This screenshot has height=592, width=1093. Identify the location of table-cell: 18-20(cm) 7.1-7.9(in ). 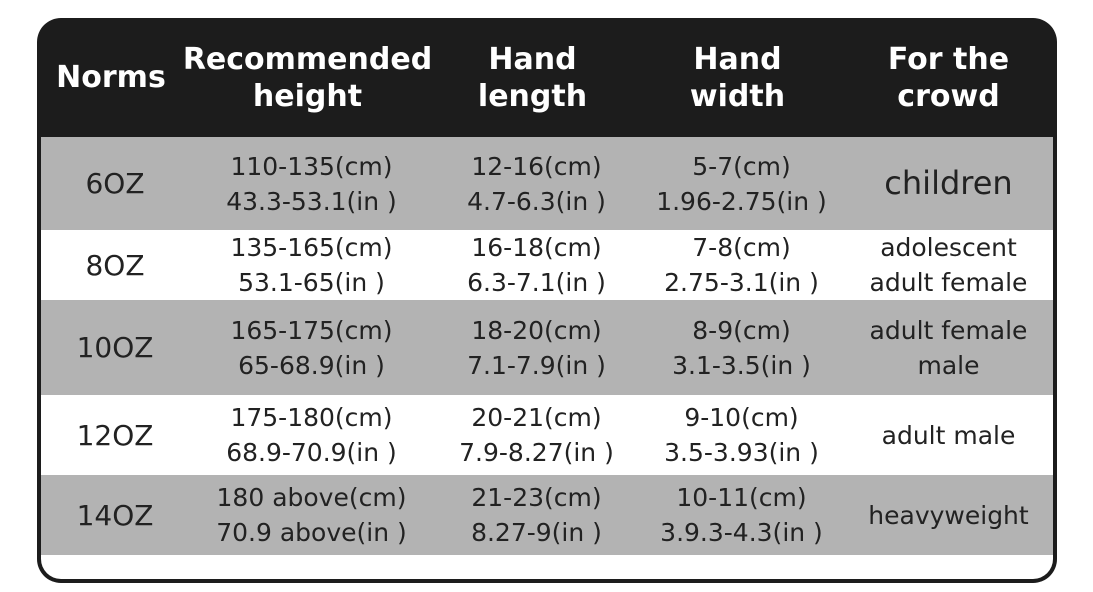
(536, 347).